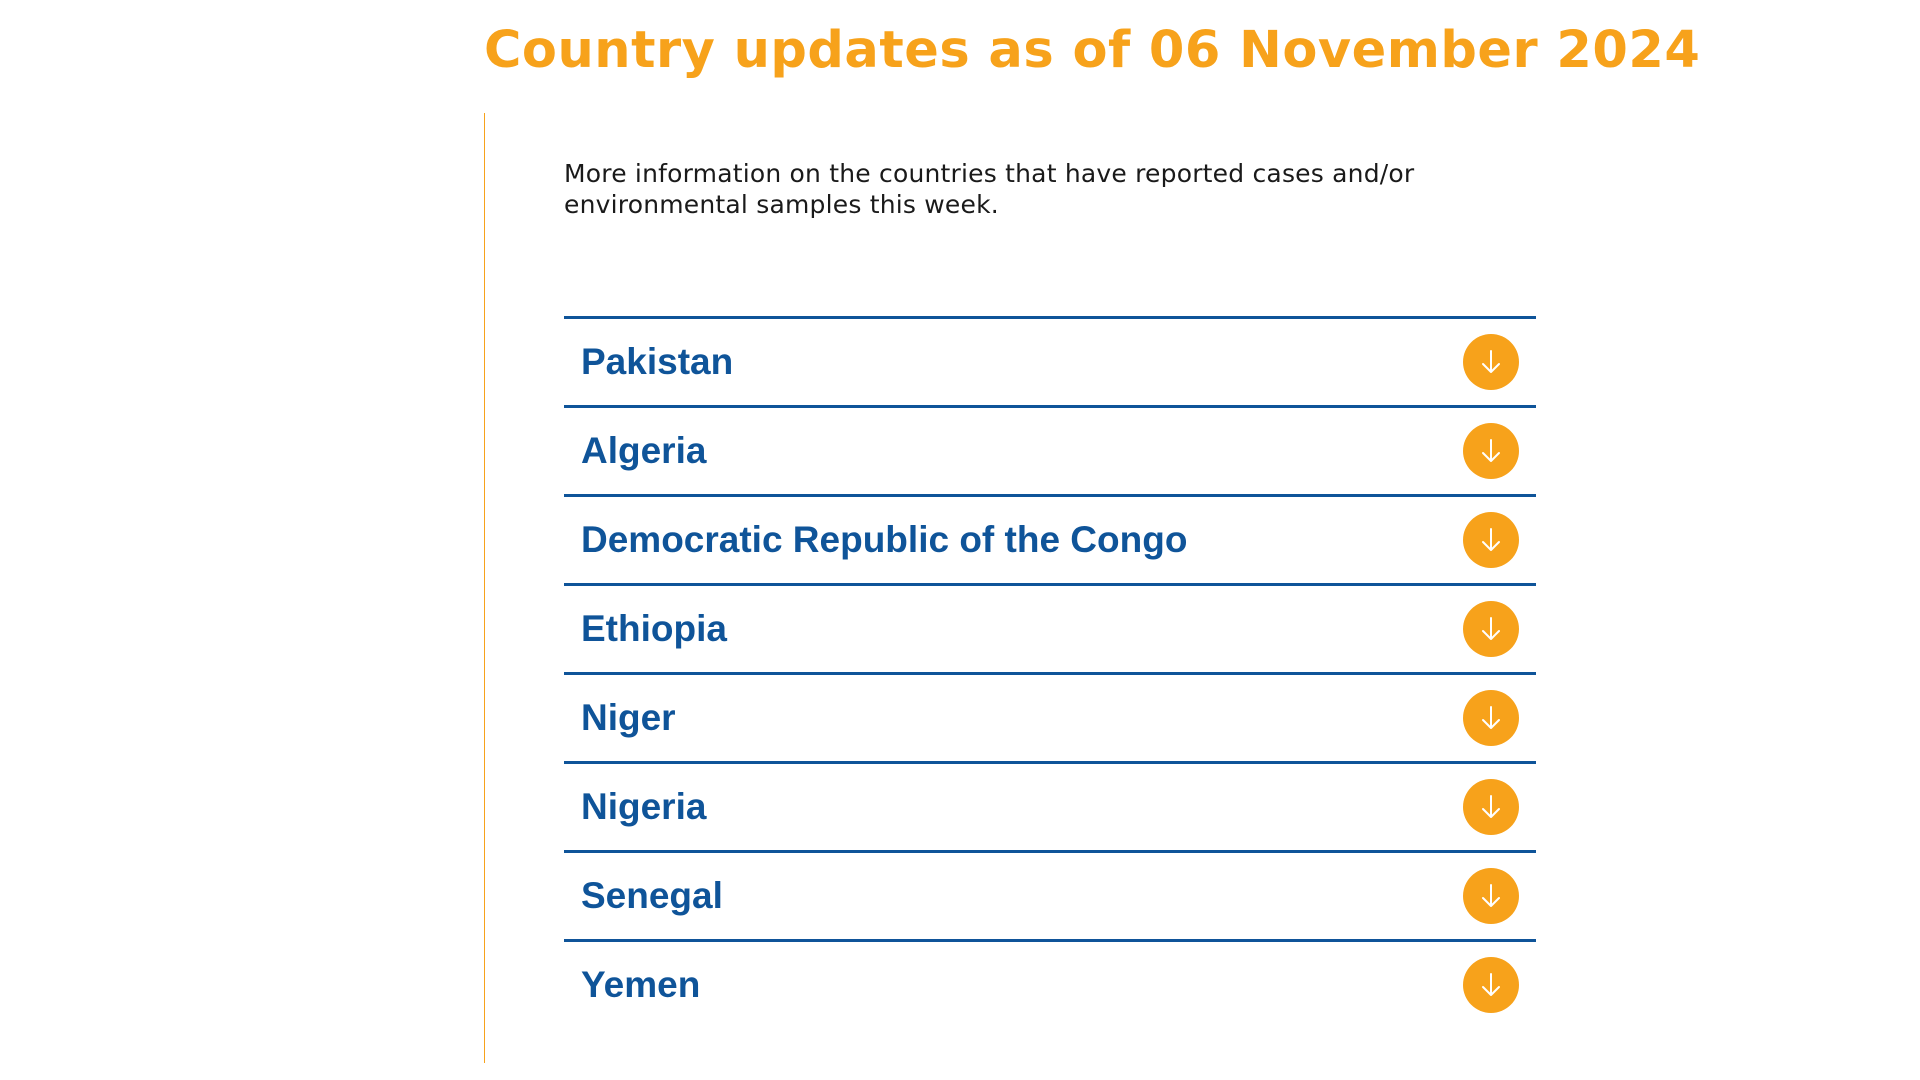  Describe the element at coordinates (1050, 449) in the screenshot. I see `accordion-item-algeria: Algeria` at that location.